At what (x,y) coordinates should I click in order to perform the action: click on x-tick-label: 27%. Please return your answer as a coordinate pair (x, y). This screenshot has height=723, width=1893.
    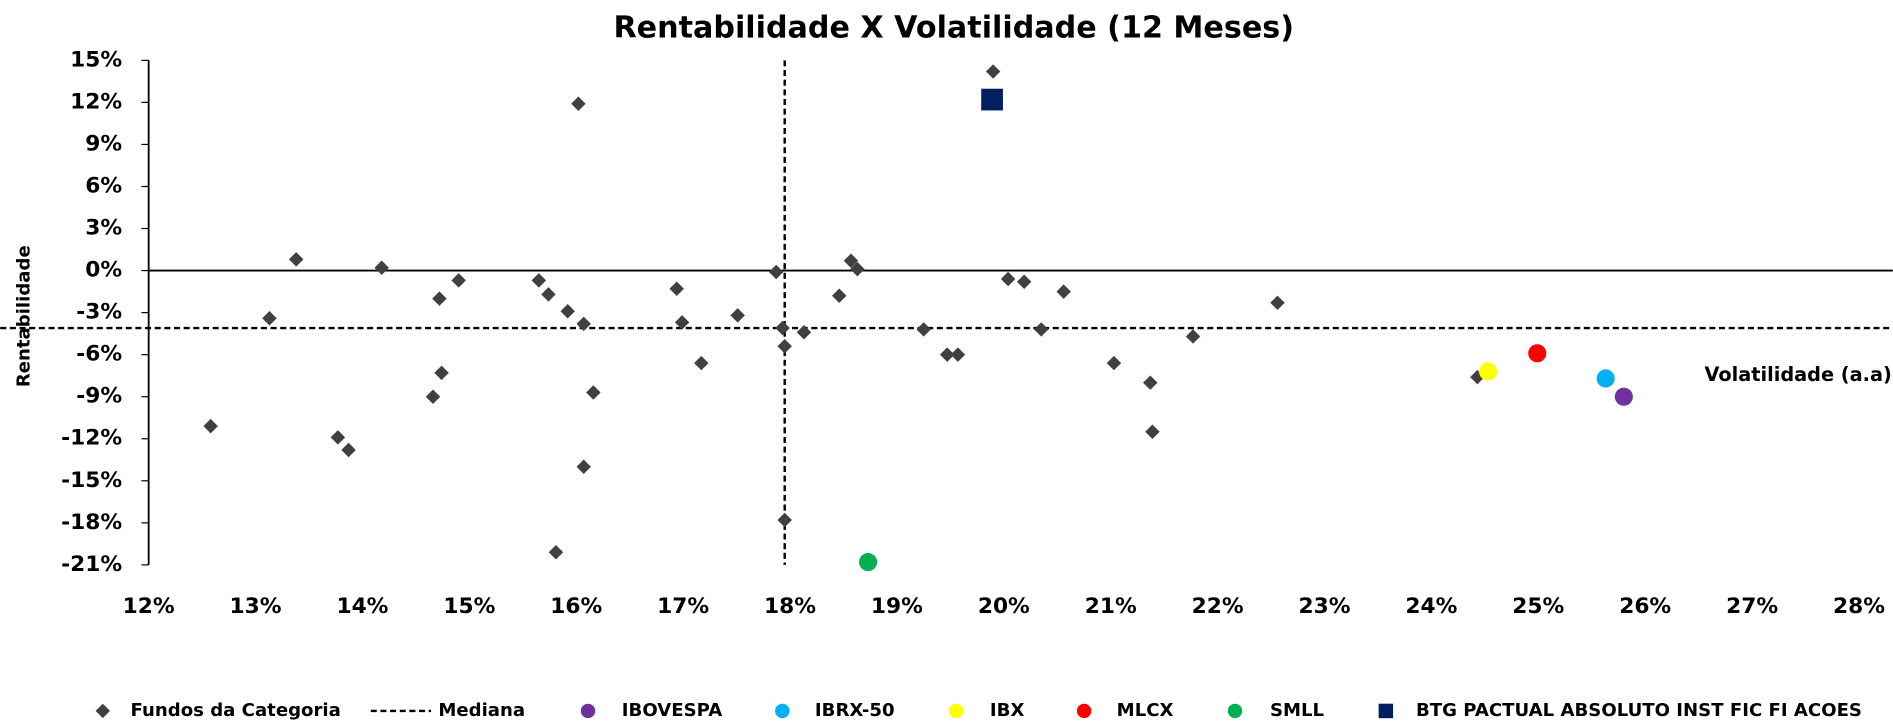
    Looking at the image, I should click on (1752, 606).